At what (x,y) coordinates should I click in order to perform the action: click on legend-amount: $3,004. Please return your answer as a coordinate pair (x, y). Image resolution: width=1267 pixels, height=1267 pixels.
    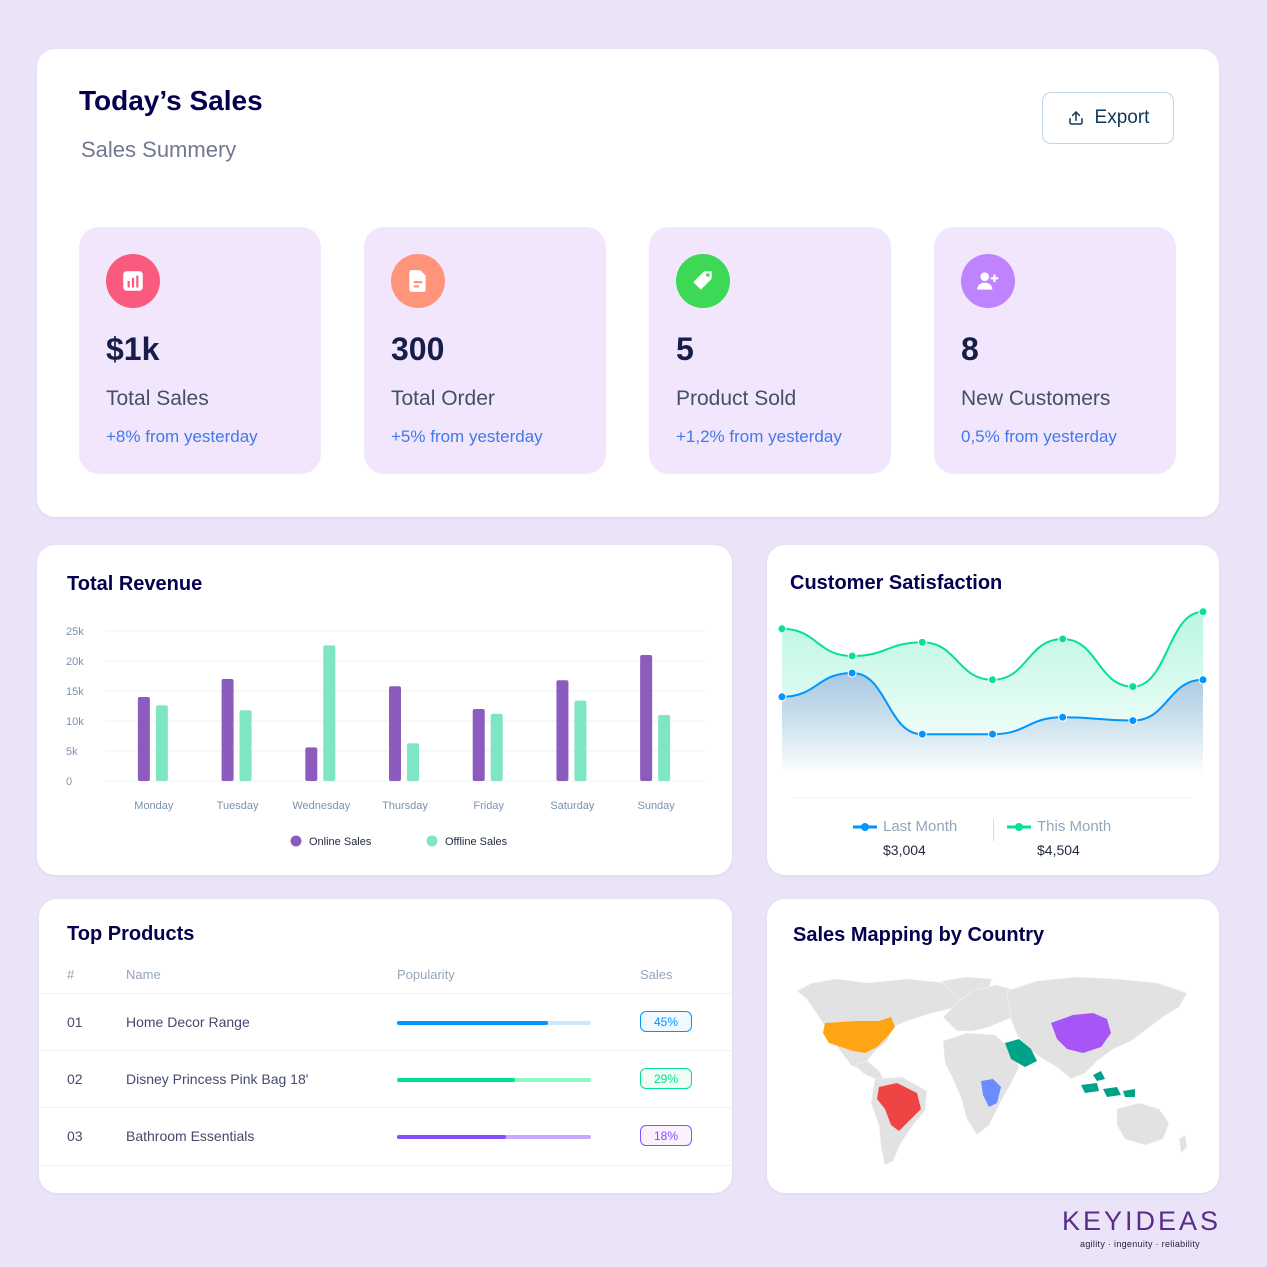
    Looking at the image, I should click on (904, 850).